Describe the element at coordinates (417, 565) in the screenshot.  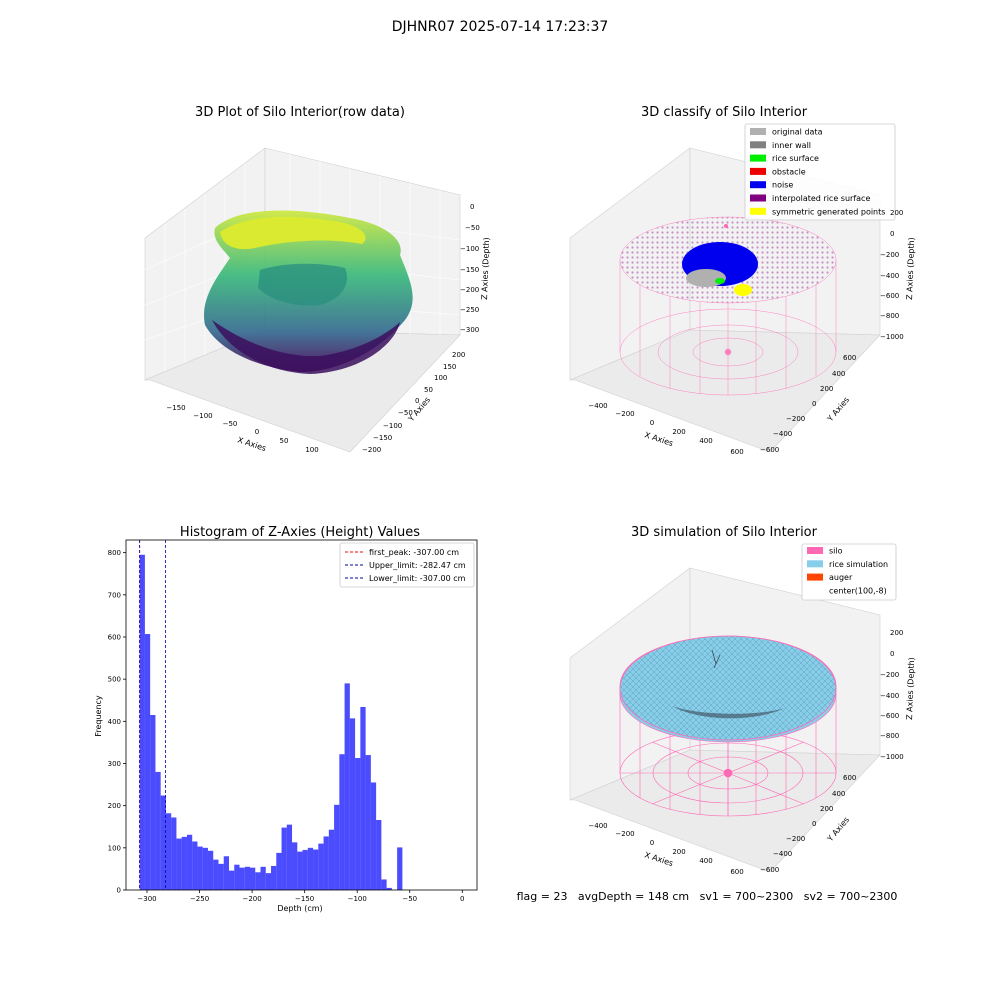
I see `hist-legend-label: Upper_limit: -282.47 cm` at that location.